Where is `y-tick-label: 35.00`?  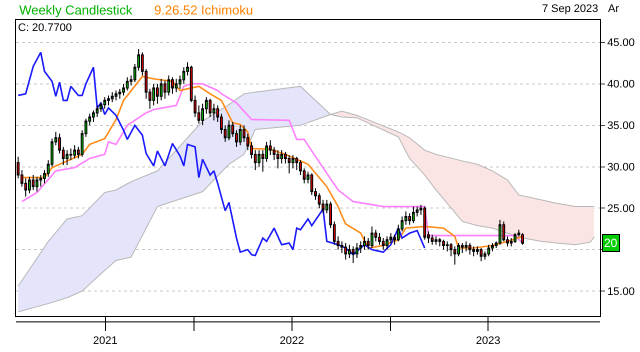
y-tick-label: 35.00 is located at coordinates (621, 126).